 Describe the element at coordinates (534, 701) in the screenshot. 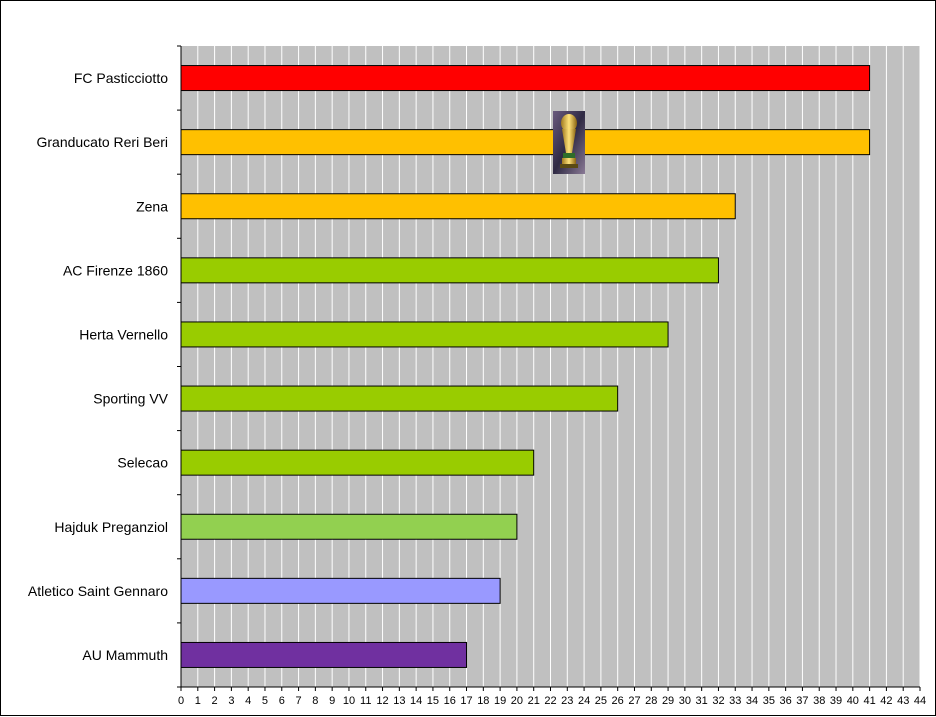

I see `x-tick-label: 21` at that location.